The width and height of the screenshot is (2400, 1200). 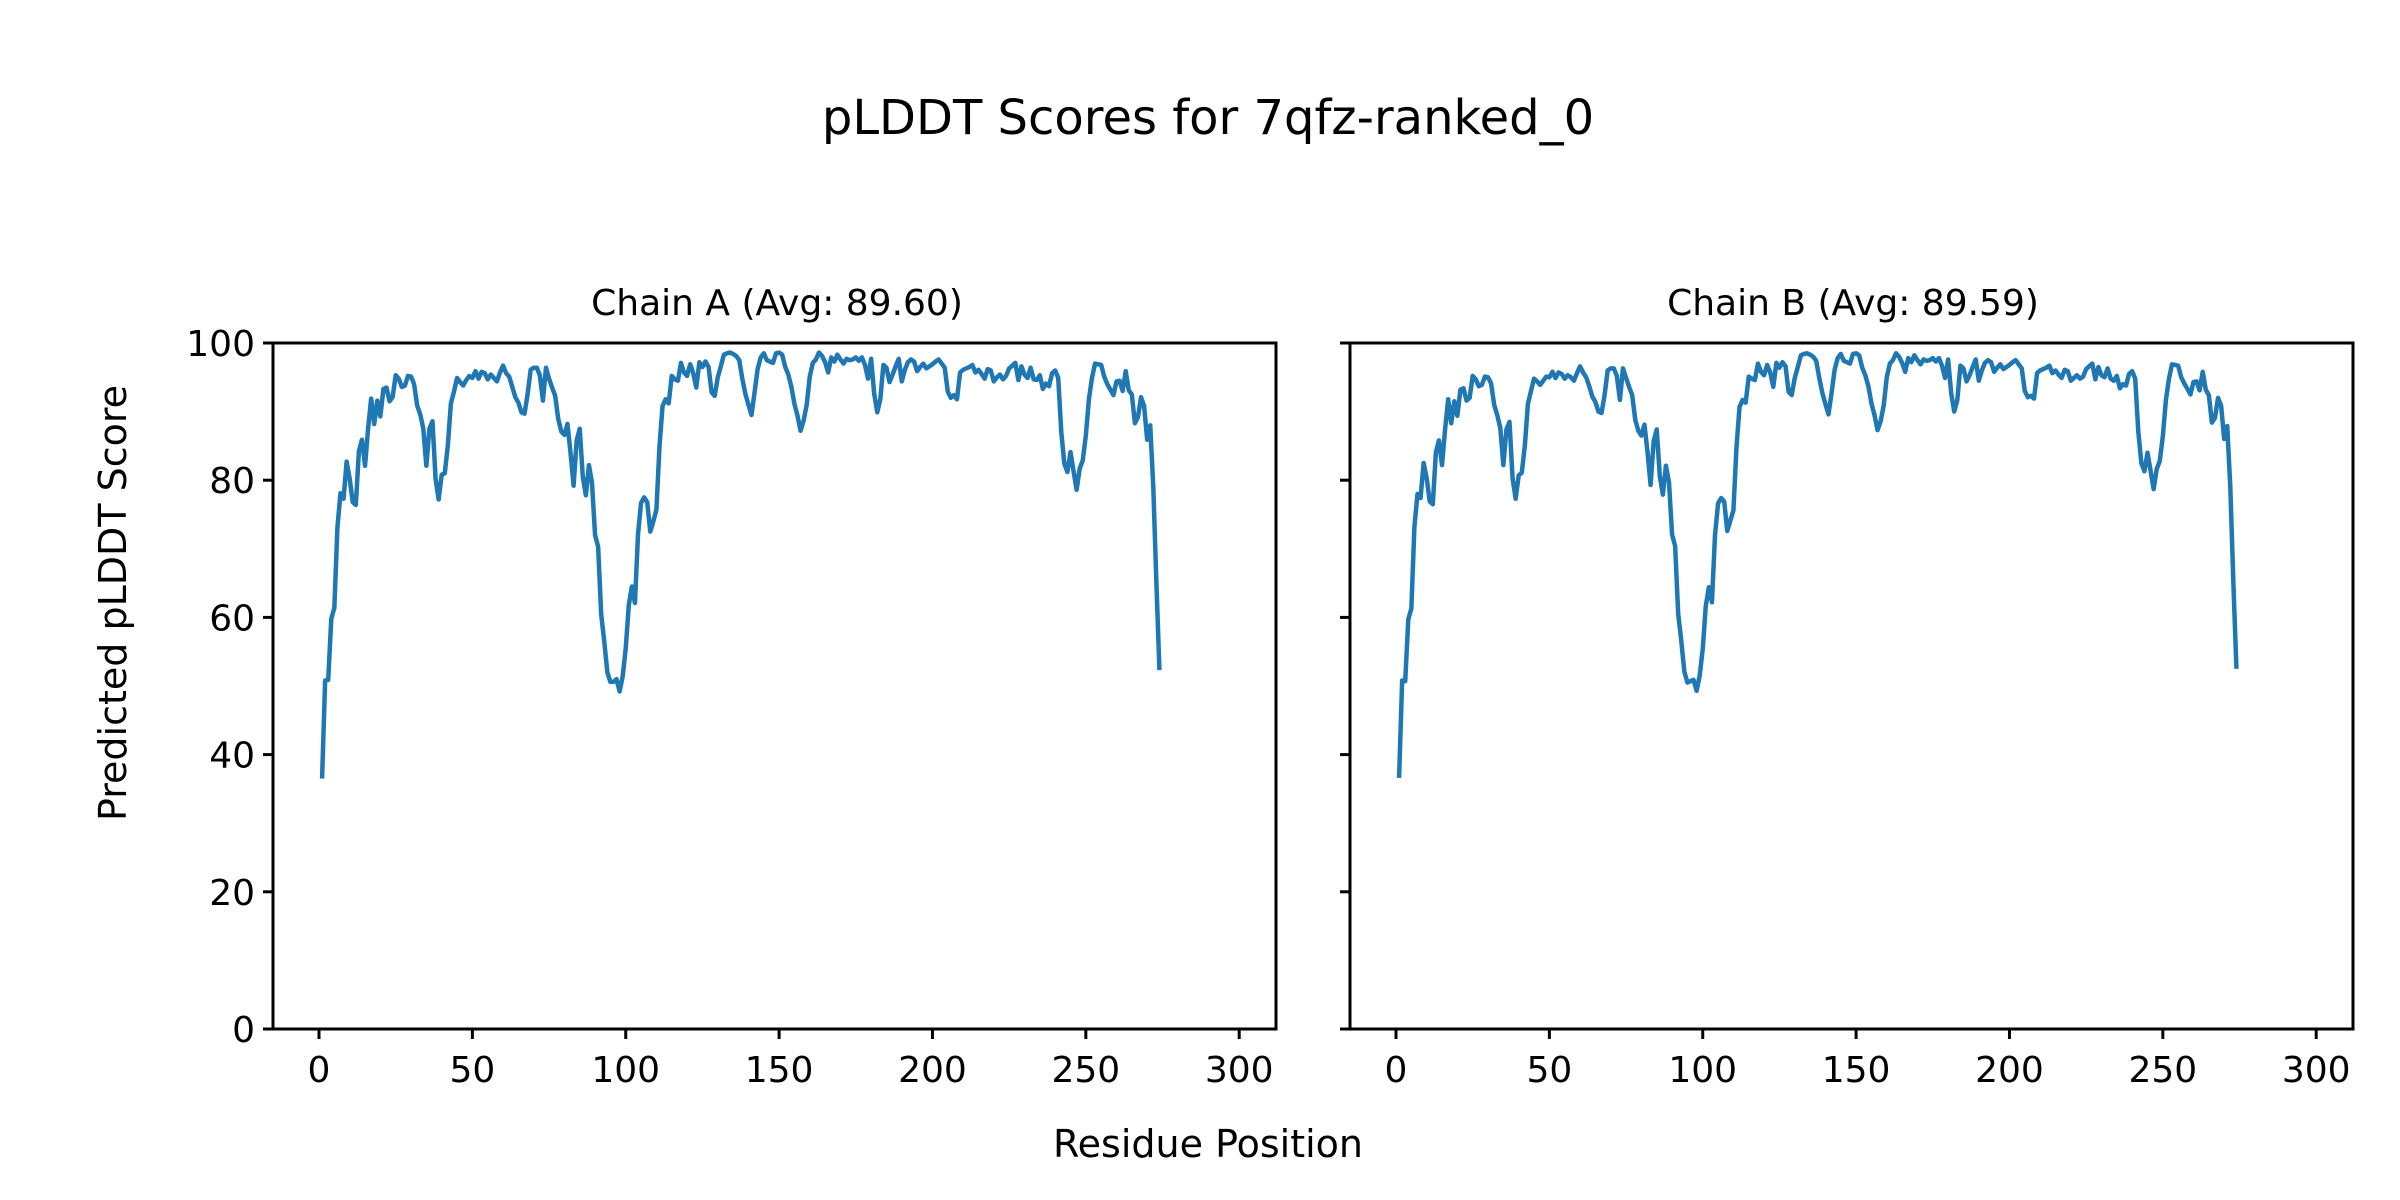 I want to click on chain-b-plddt-line, so click(x=1817, y=564).